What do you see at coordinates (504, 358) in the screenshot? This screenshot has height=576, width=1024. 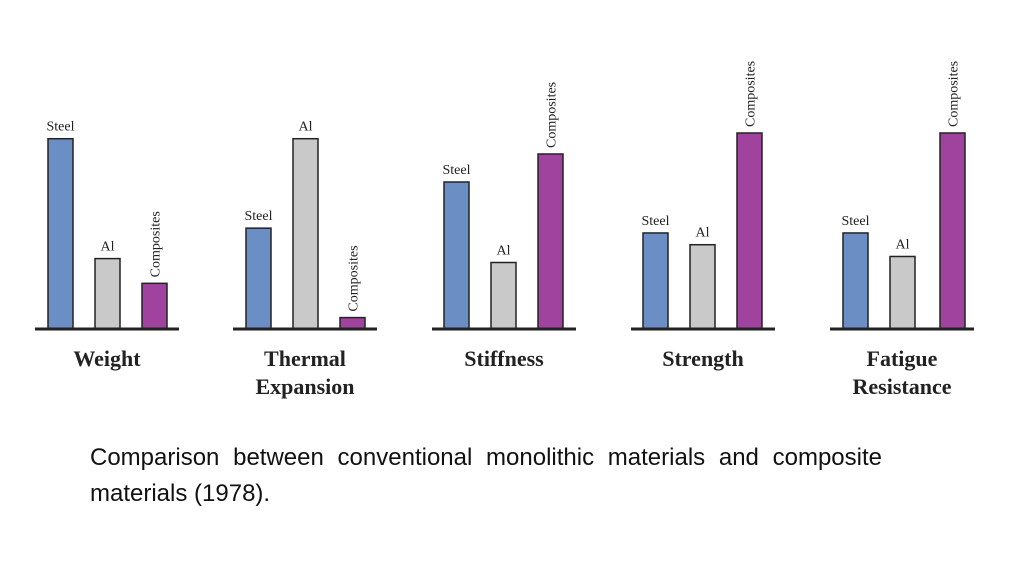 I see `chart-title: Stiffness` at bounding box center [504, 358].